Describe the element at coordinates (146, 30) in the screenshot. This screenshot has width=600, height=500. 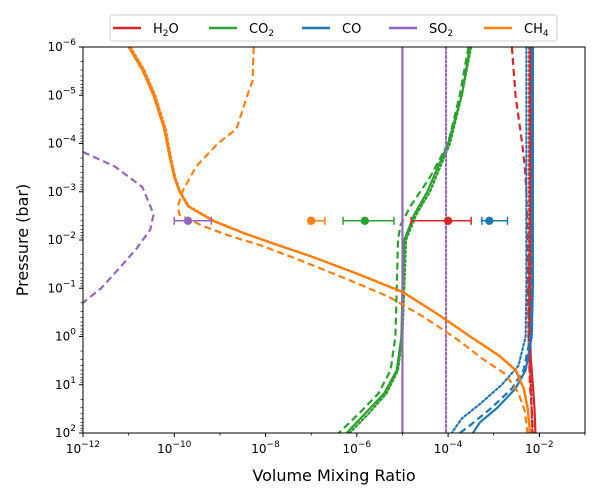
I see `legend-entry-h2o: H2O` at that location.